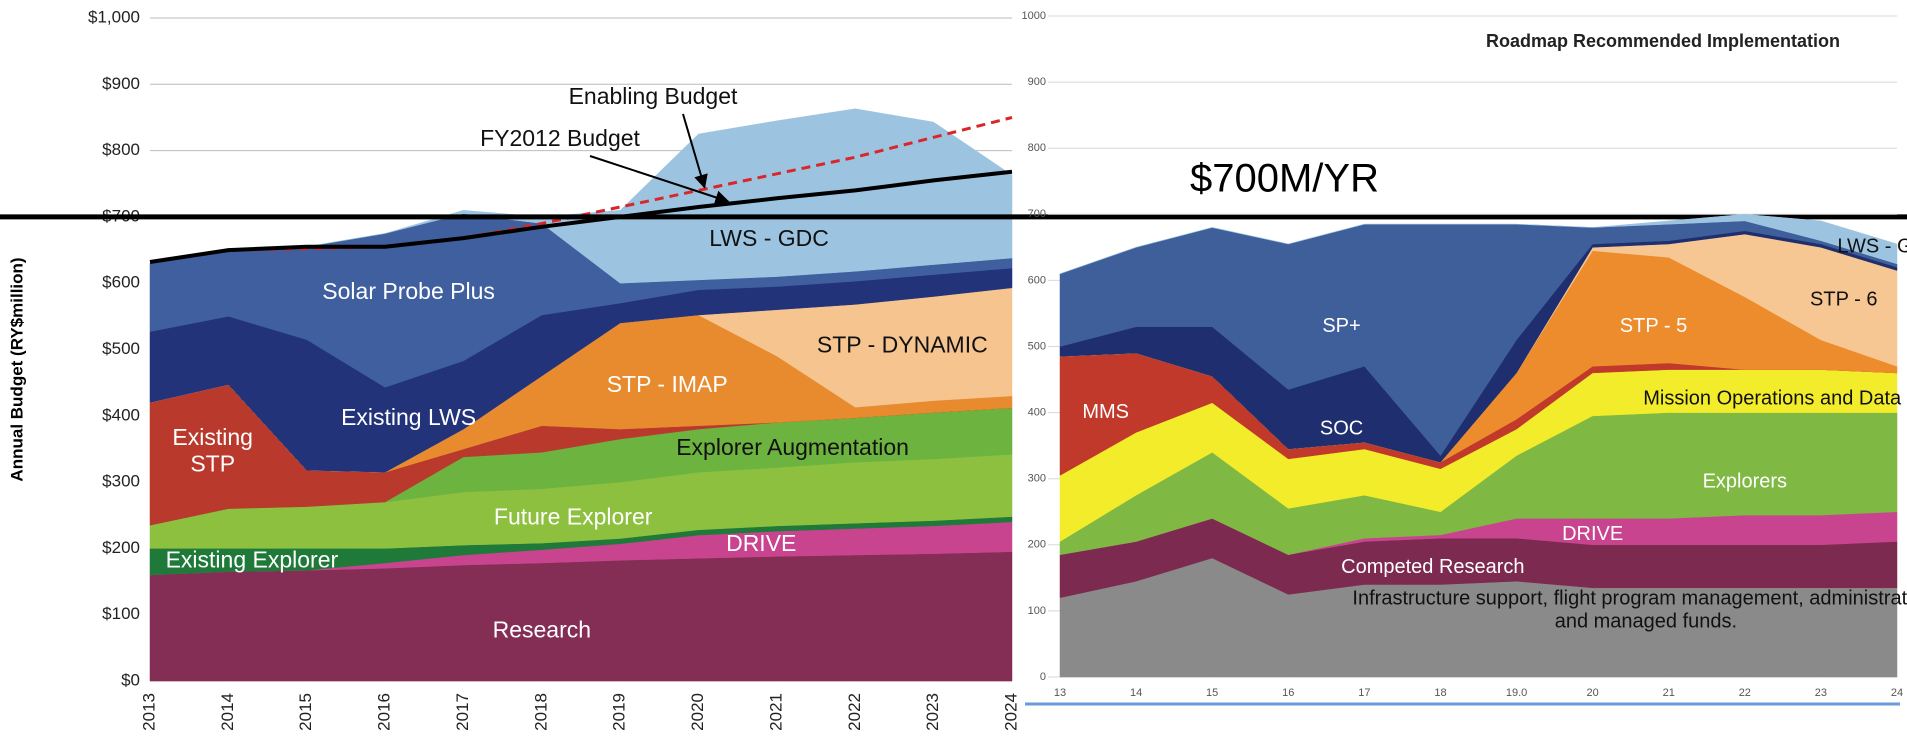  Describe the element at coordinates (1037, 346) in the screenshot. I see `y-tick-label: 500` at that location.